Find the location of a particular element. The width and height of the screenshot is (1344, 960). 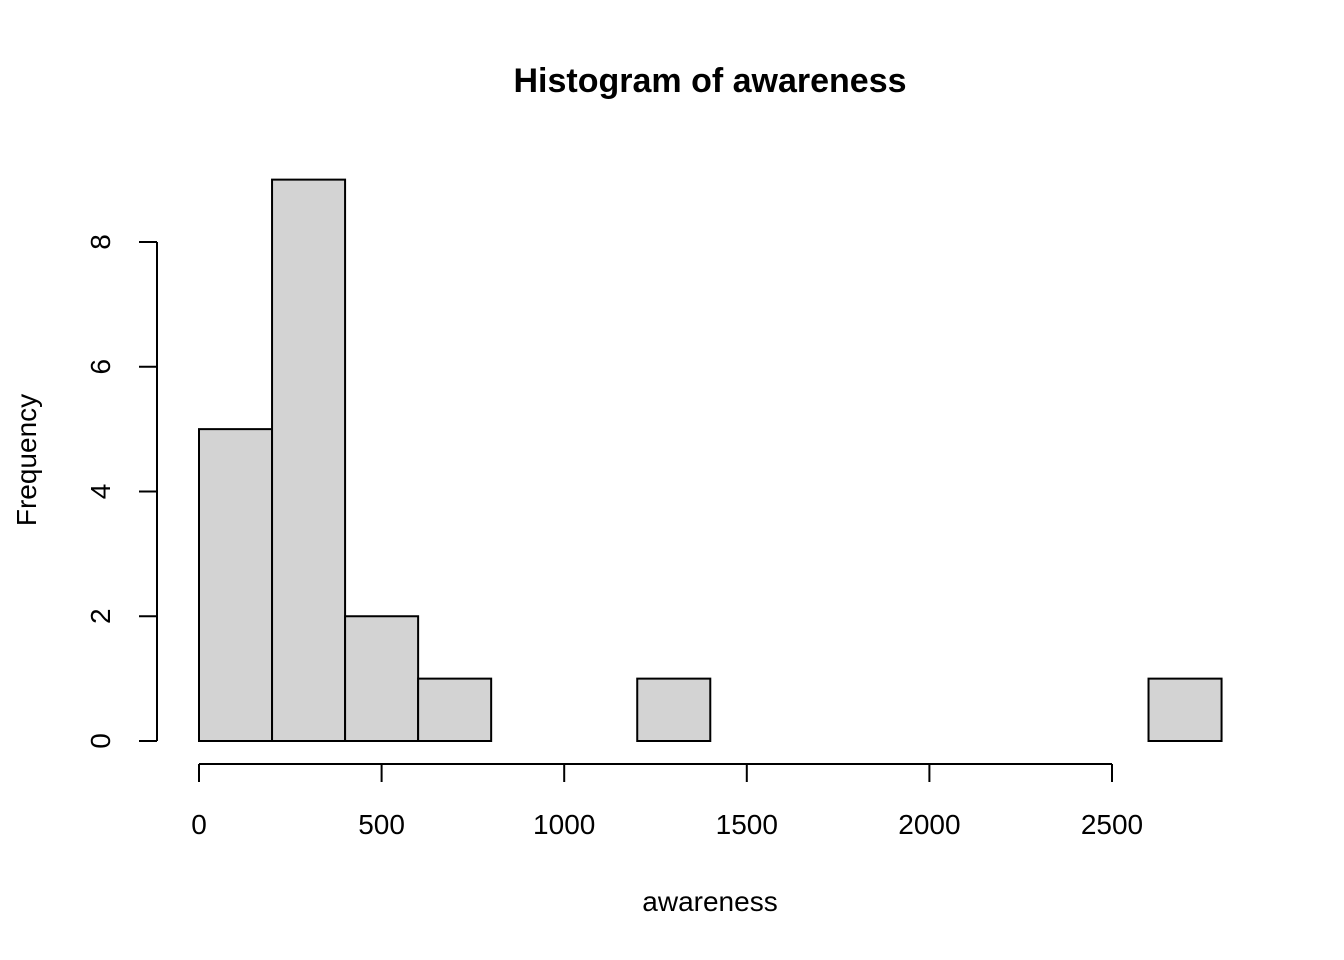

x-tick-label-0: 0 is located at coordinates (199, 824).